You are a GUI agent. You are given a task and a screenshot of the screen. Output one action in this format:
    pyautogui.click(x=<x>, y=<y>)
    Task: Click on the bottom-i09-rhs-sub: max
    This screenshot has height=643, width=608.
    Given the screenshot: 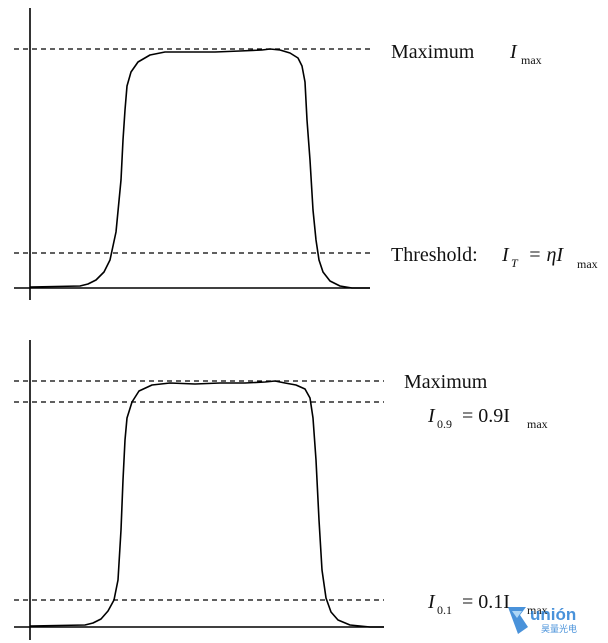 What is the action you would take?
    pyautogui.click(x=537, y=424)
    